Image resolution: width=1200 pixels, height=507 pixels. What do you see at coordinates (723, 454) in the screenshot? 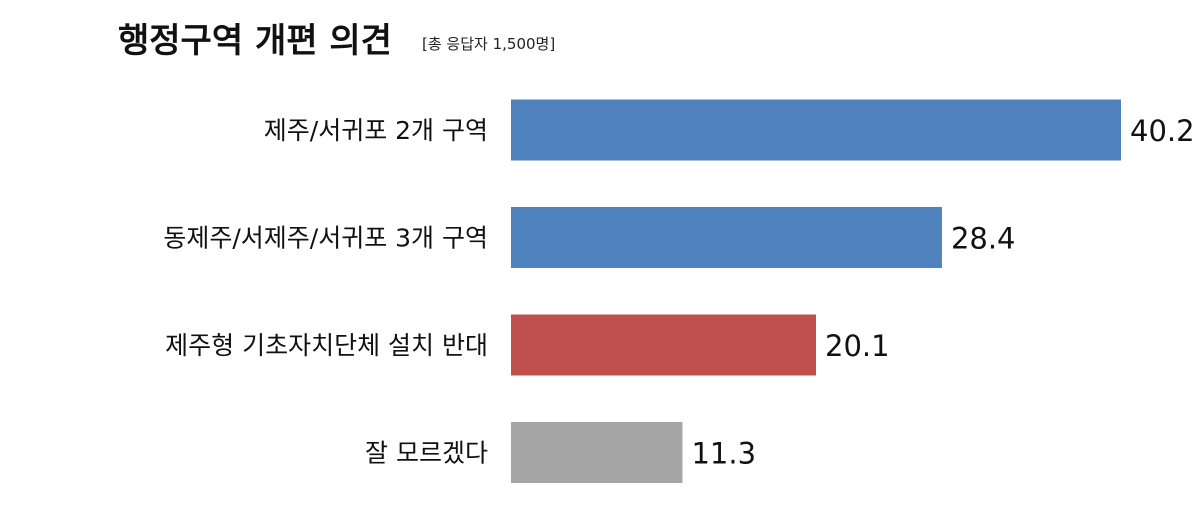
I see `value-label: 11.3` at bounding box center [723, 454].